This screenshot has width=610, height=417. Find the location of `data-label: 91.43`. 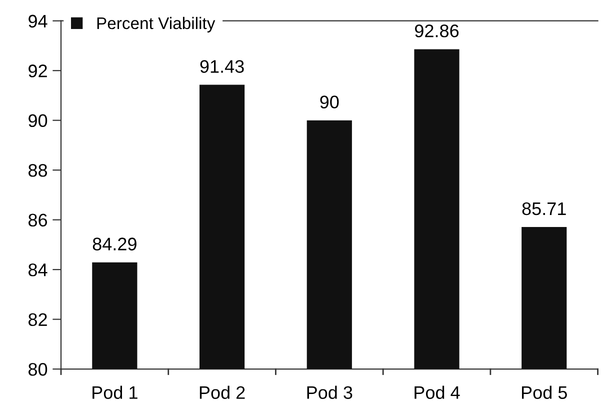

data-label: 91.43 is located at coordinates (222, 66).